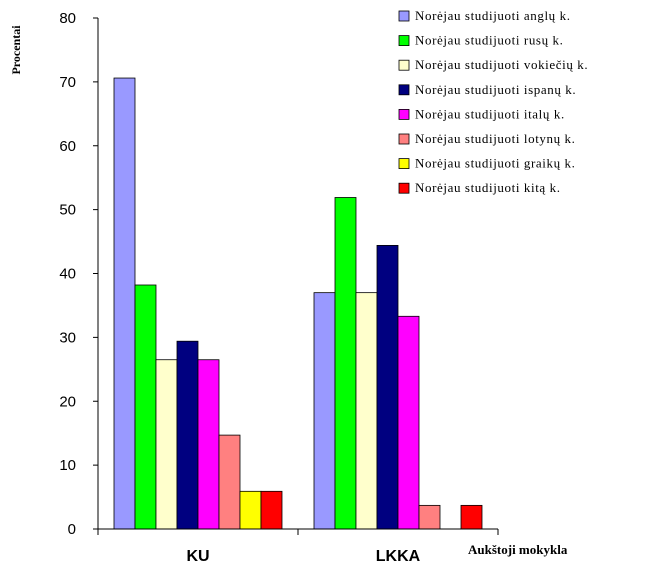 Image resolution: width=654 pixels, height=566 pixels. What do you see at coordinates (67, 82) in the screenshot?
I see `y-tick-label: 70` at bounding box center [67, 82].